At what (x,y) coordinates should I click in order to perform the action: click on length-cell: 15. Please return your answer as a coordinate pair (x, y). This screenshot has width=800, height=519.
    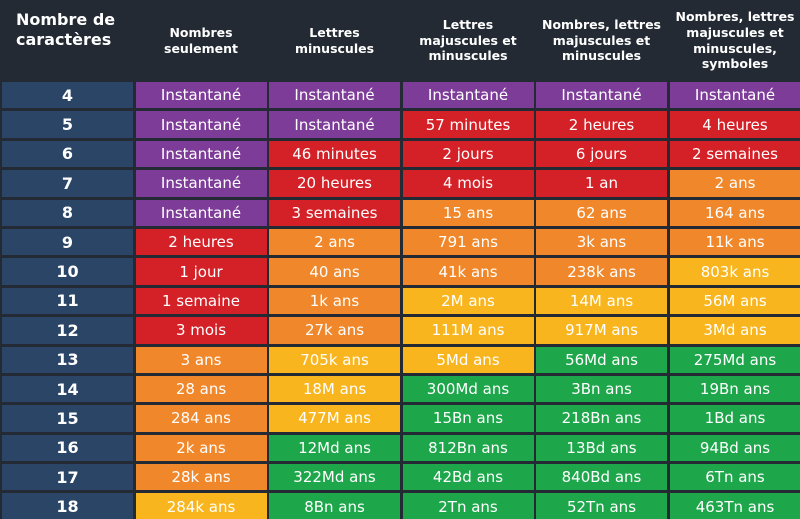
    Looking at the image, I should click on (67, 418).